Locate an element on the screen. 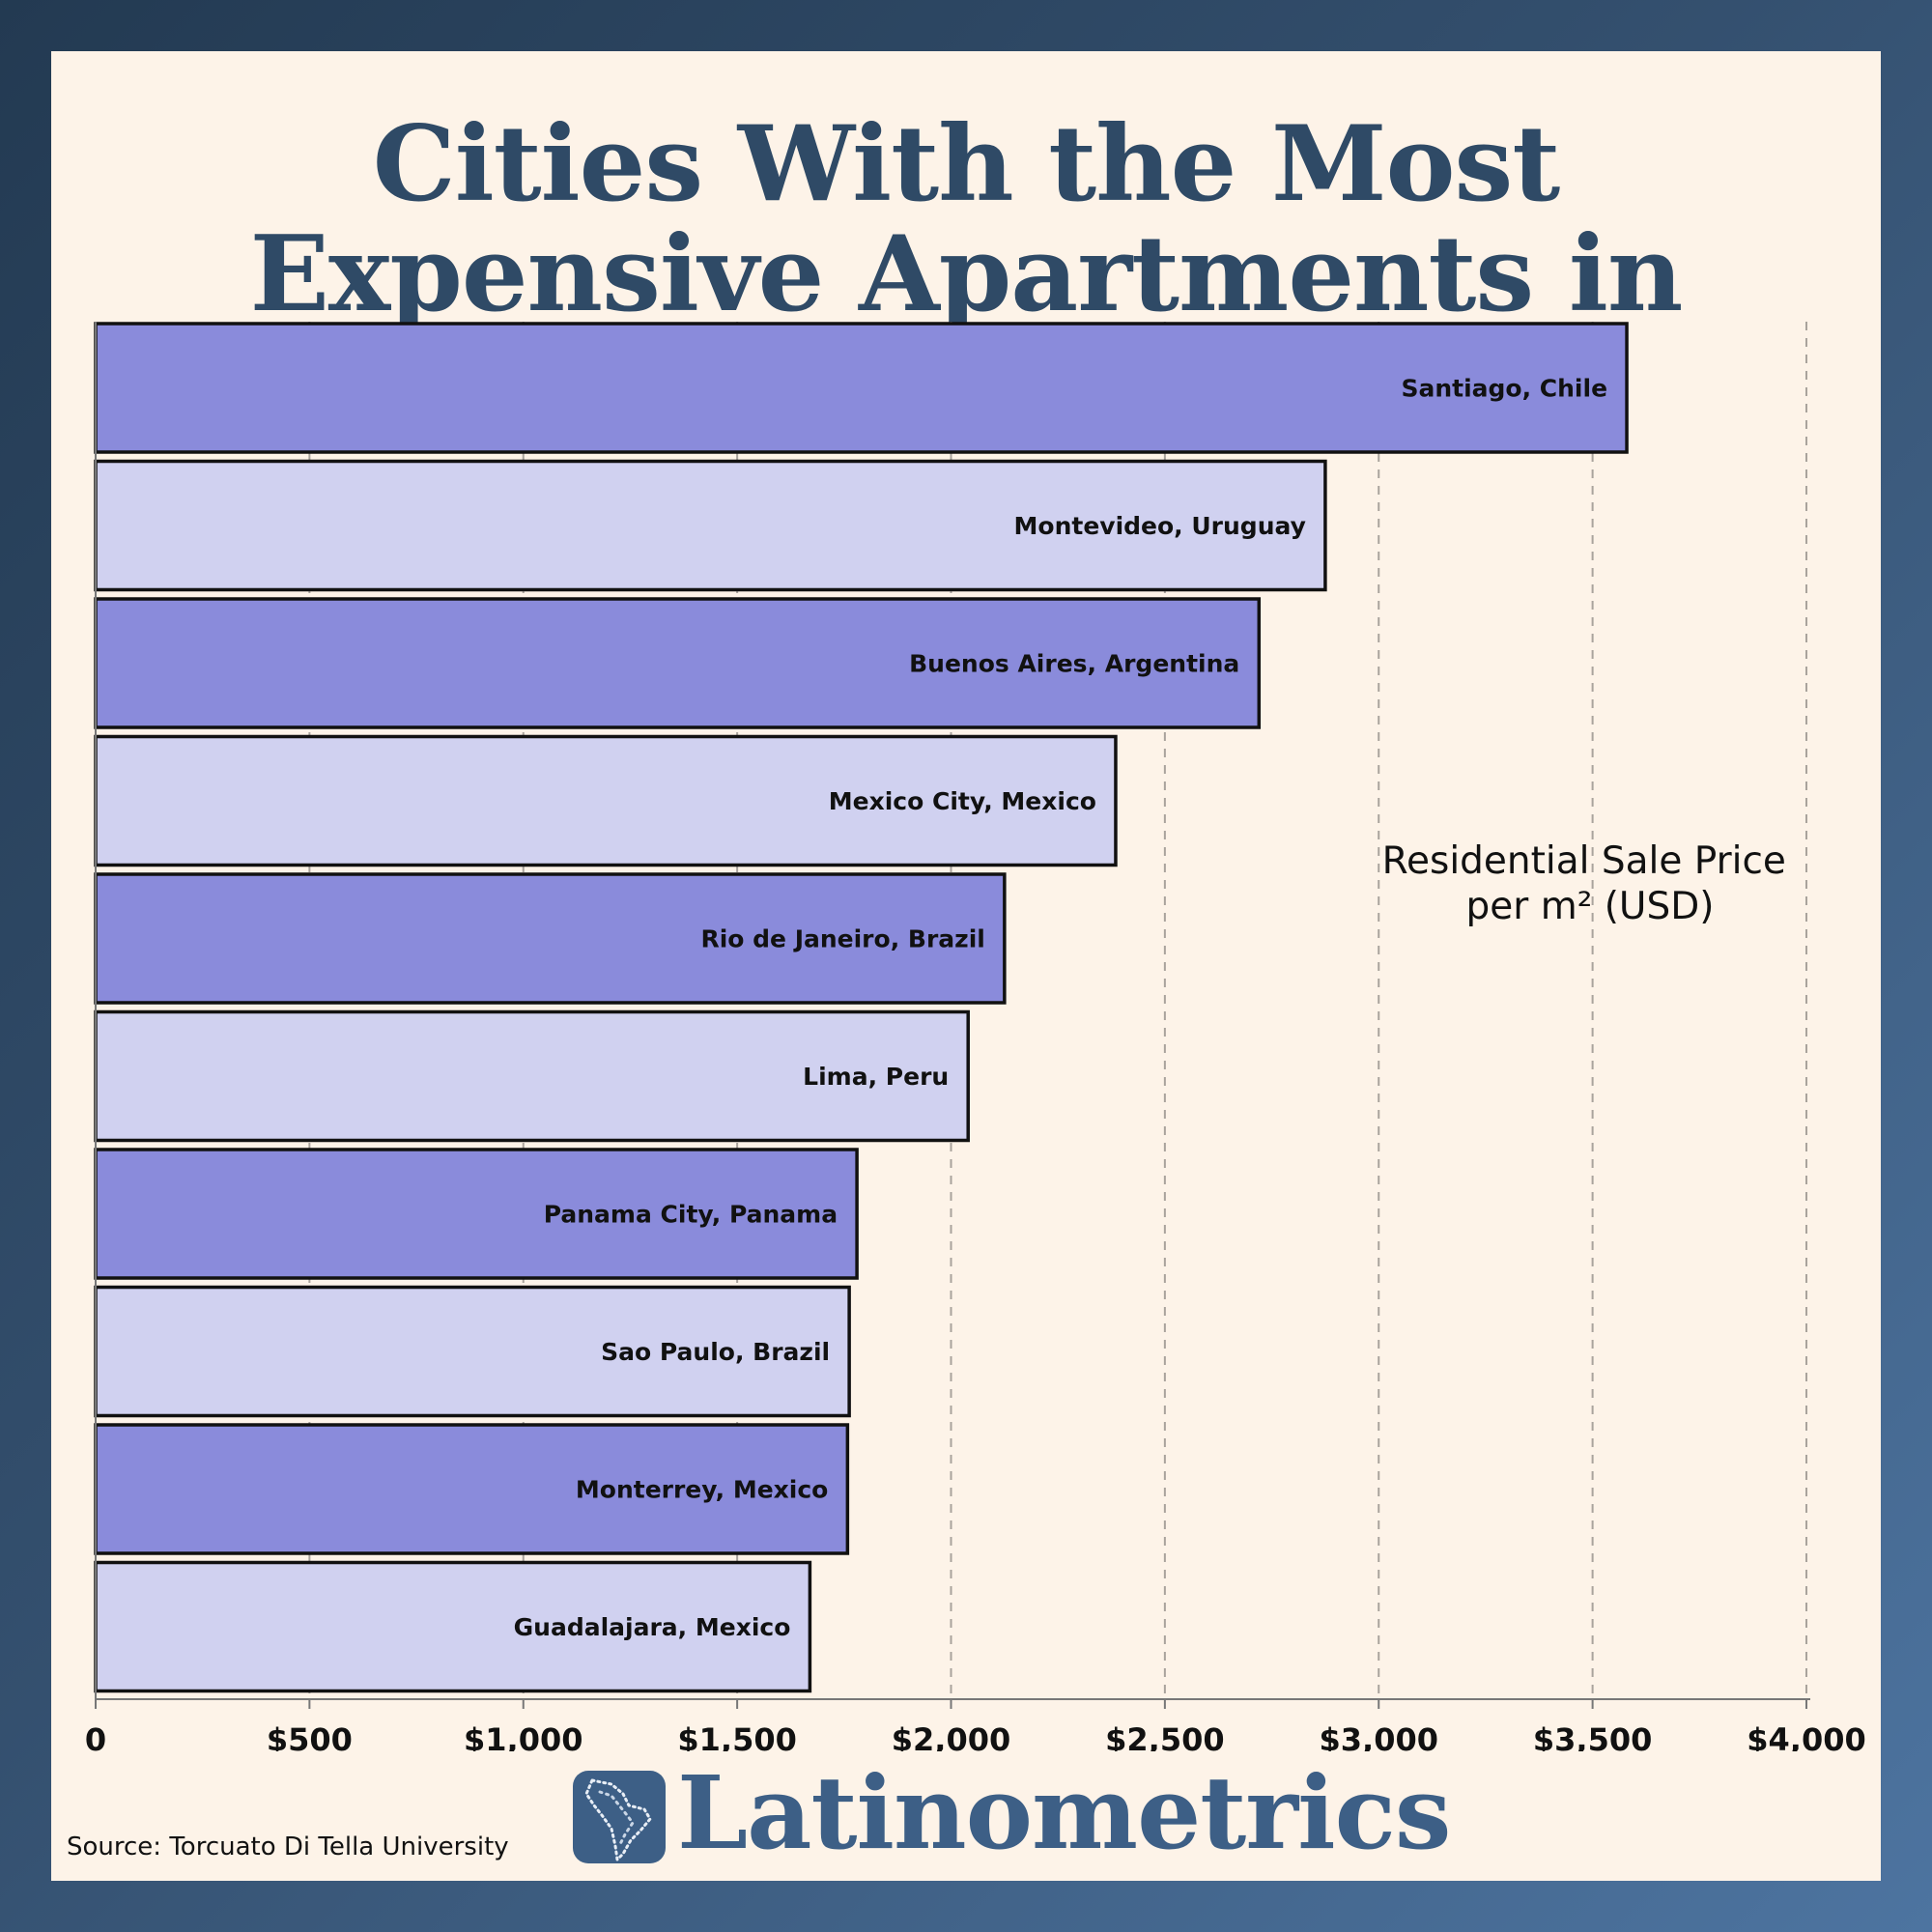  bar-label: Montevideo, Uruguay is located at coordinates (1160, 526).